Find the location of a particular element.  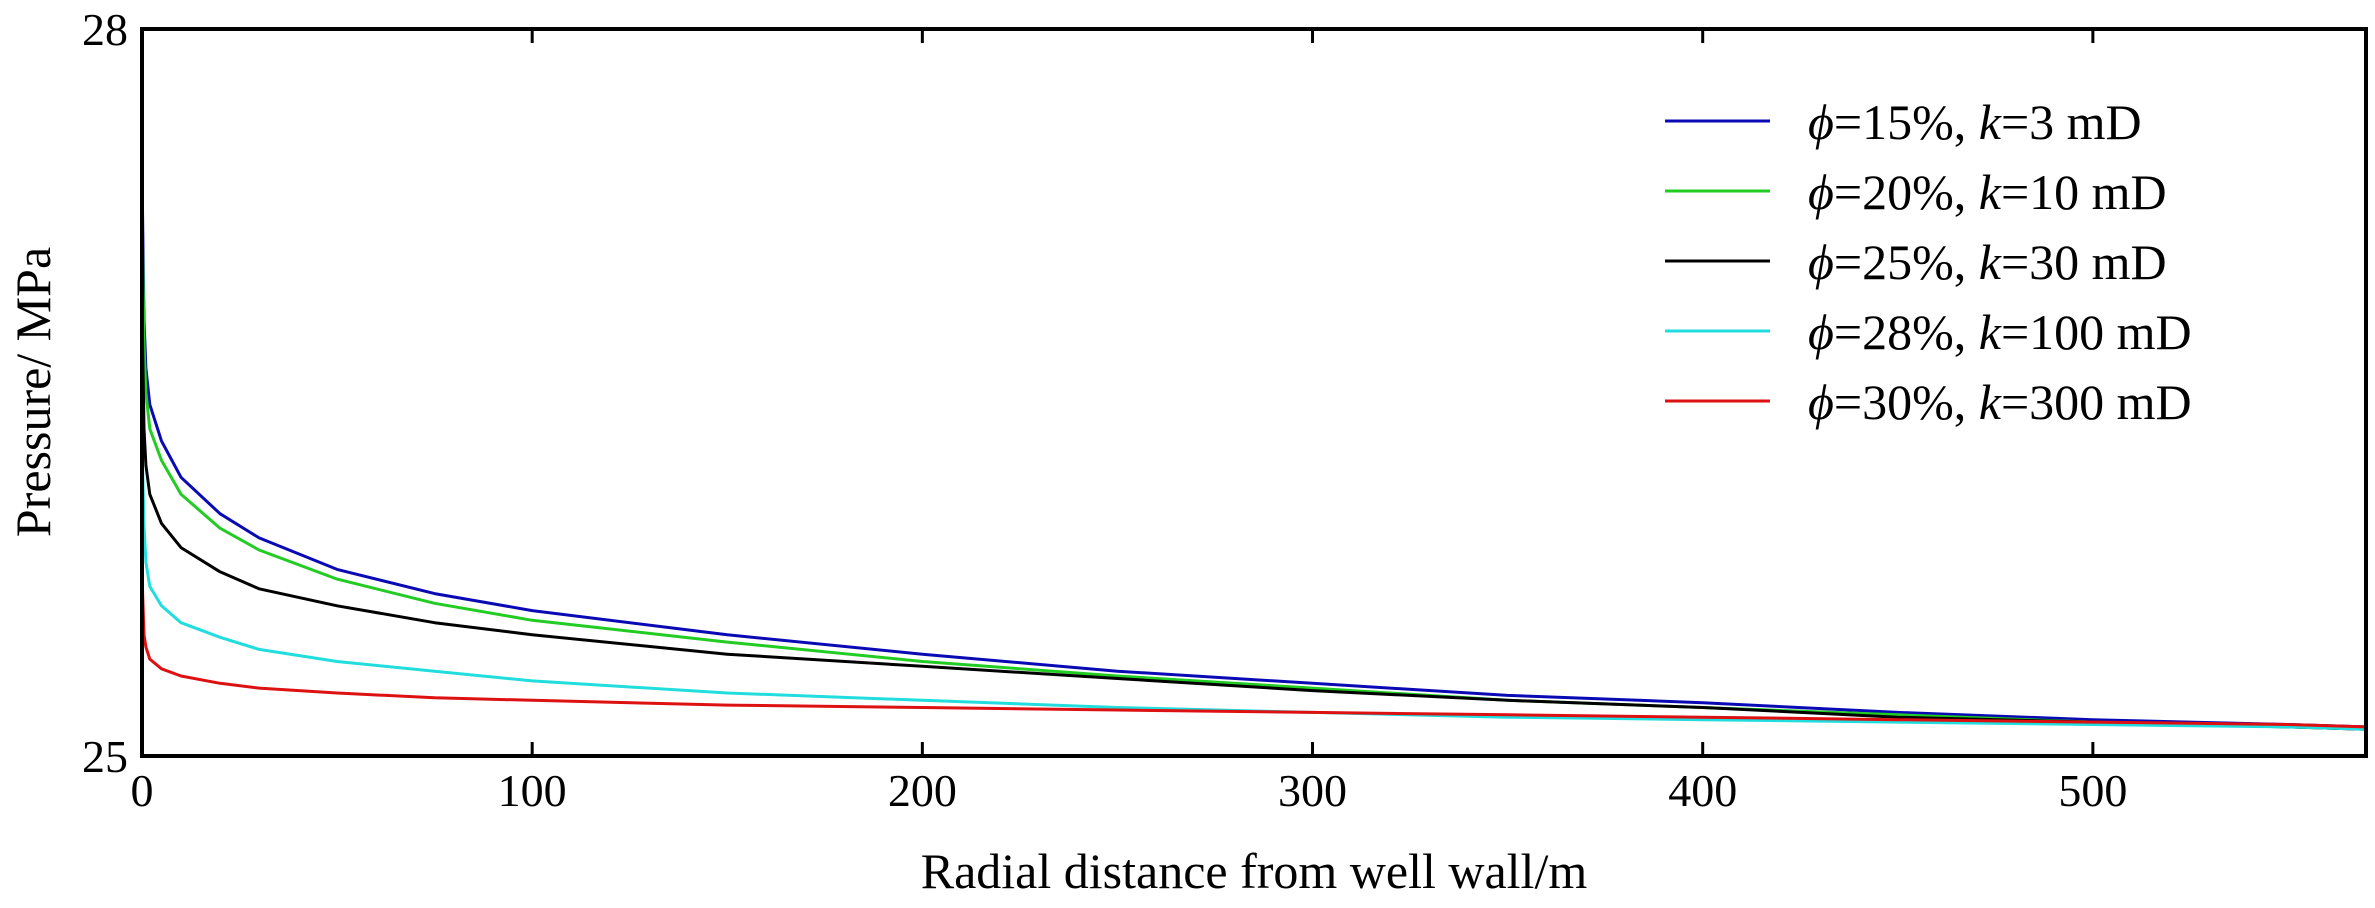

x-tick-label: 100 is located at coordinates (532, 790).